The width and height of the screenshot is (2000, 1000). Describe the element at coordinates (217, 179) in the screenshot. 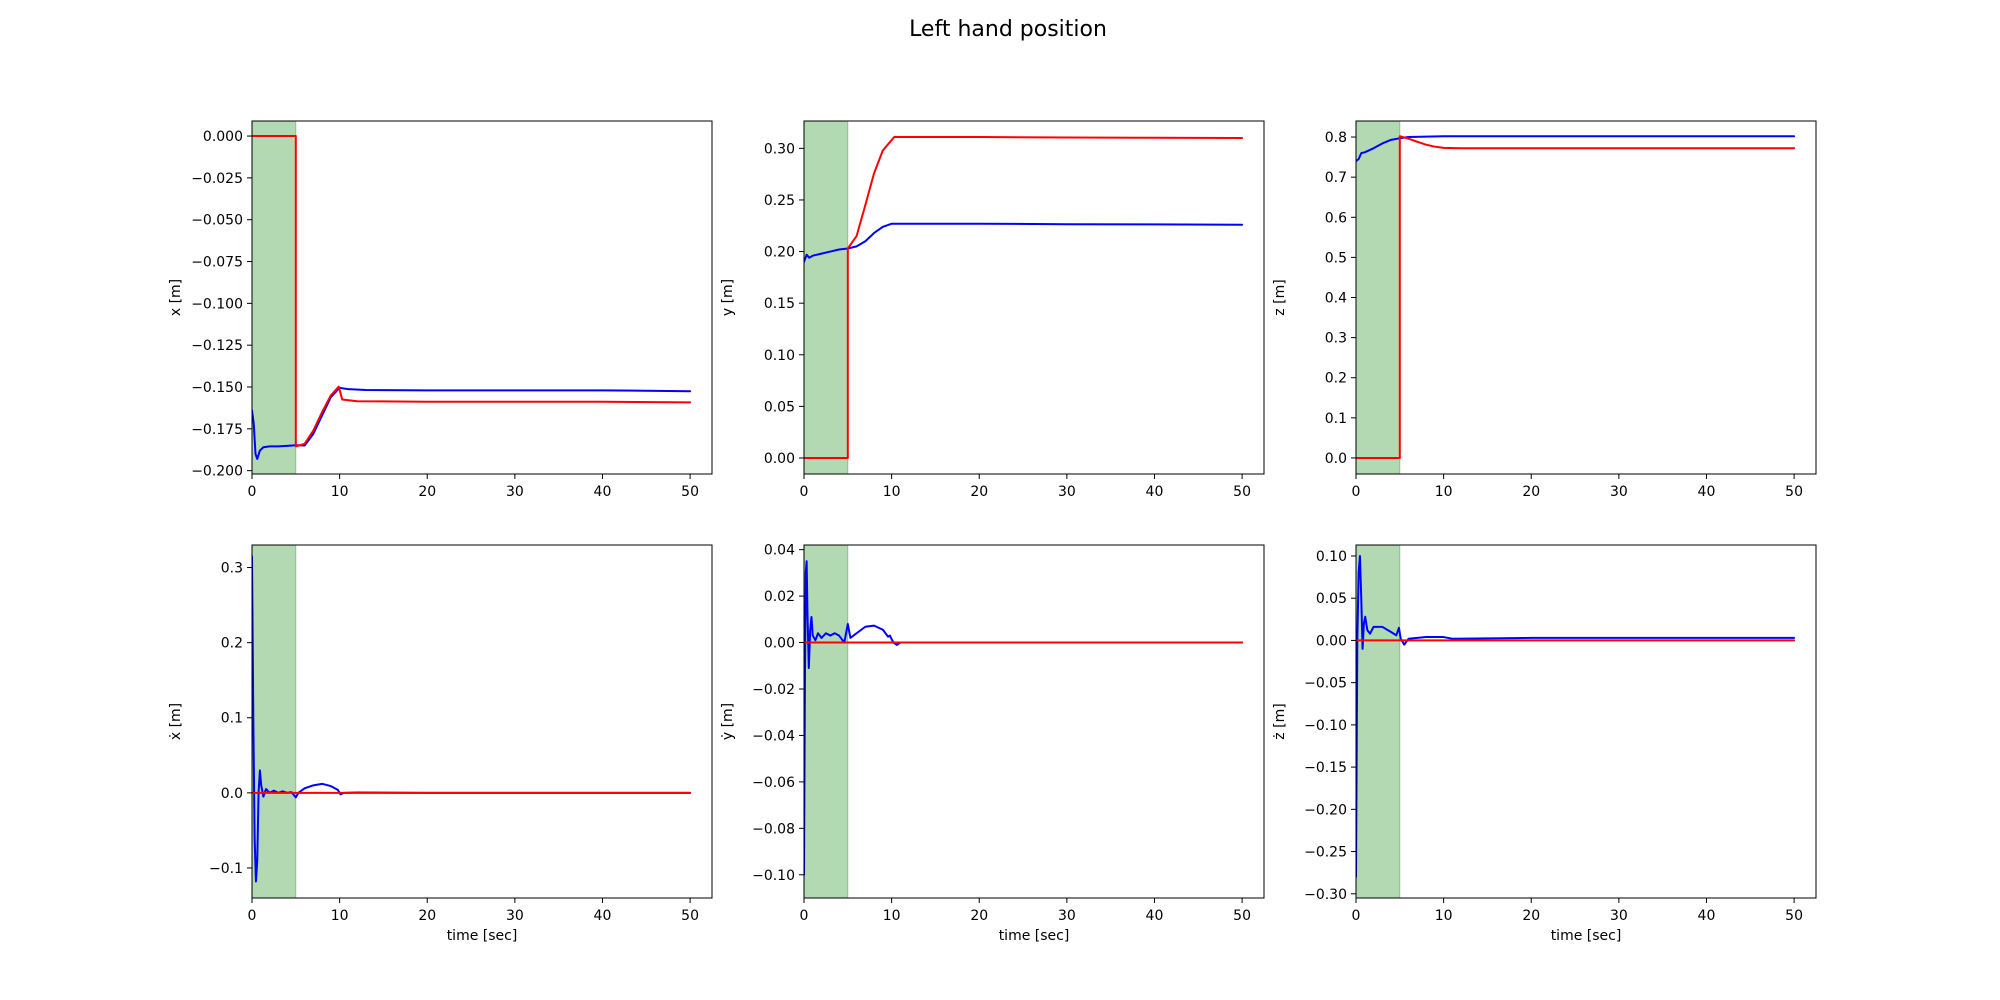

I see `y-tick-label: −0.025` at that location.